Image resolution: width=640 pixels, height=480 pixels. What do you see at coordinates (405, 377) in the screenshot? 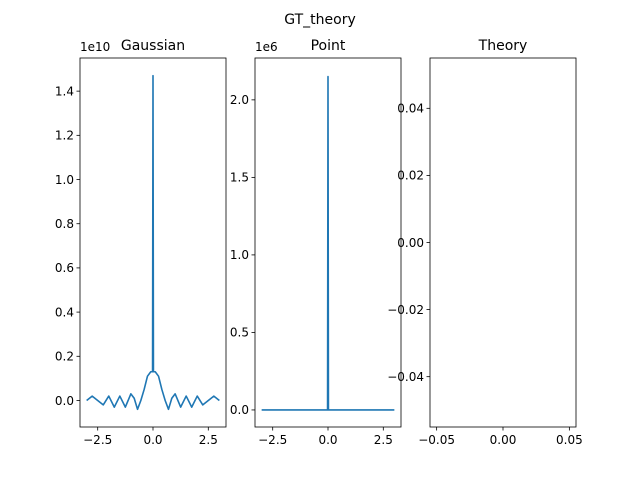
I see `y-tick-label: −0.04` at bounding box center [405, 377].